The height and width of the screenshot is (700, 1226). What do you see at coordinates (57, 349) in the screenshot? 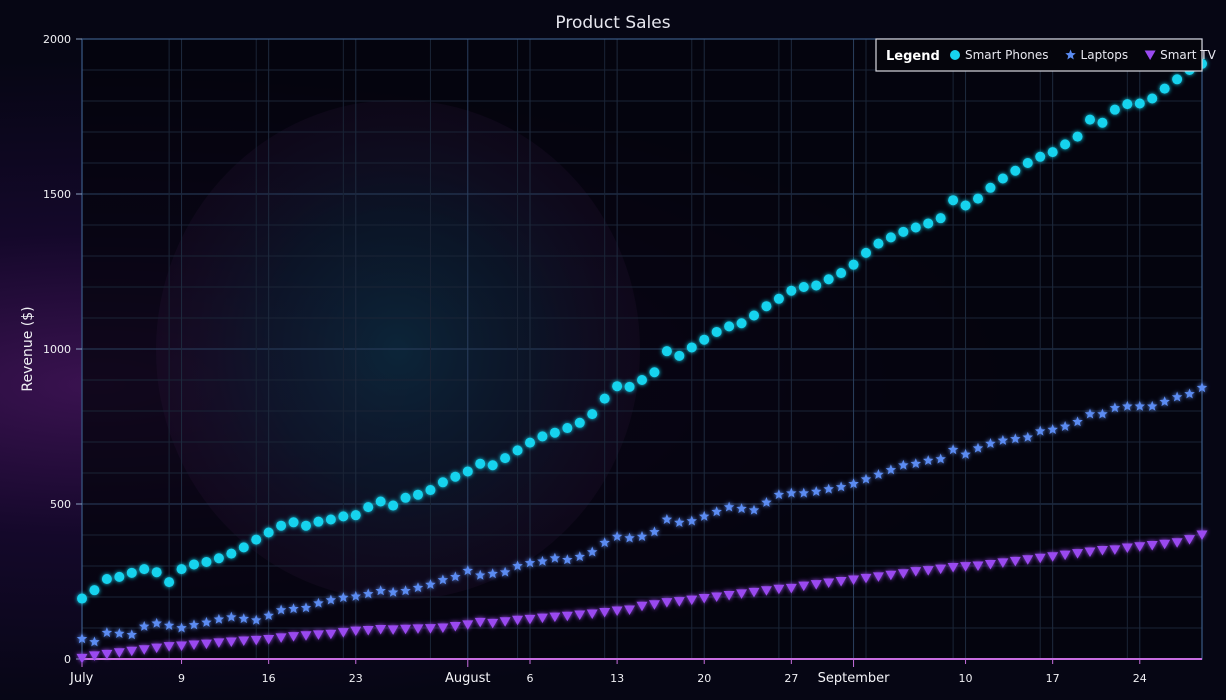
I see `y-tick-label: 1000` at bounding box center [57, 349].